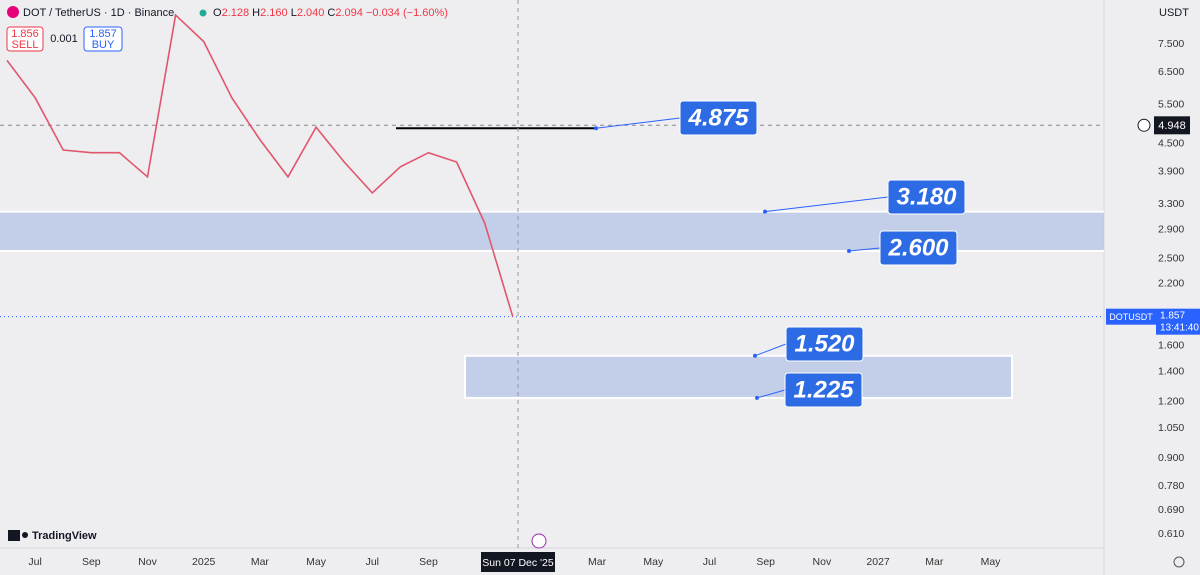  What do you see at coordinates (1172, 315) in the screenshot?
I see `last-price: 1.857` at bounding box center [1172, 315].